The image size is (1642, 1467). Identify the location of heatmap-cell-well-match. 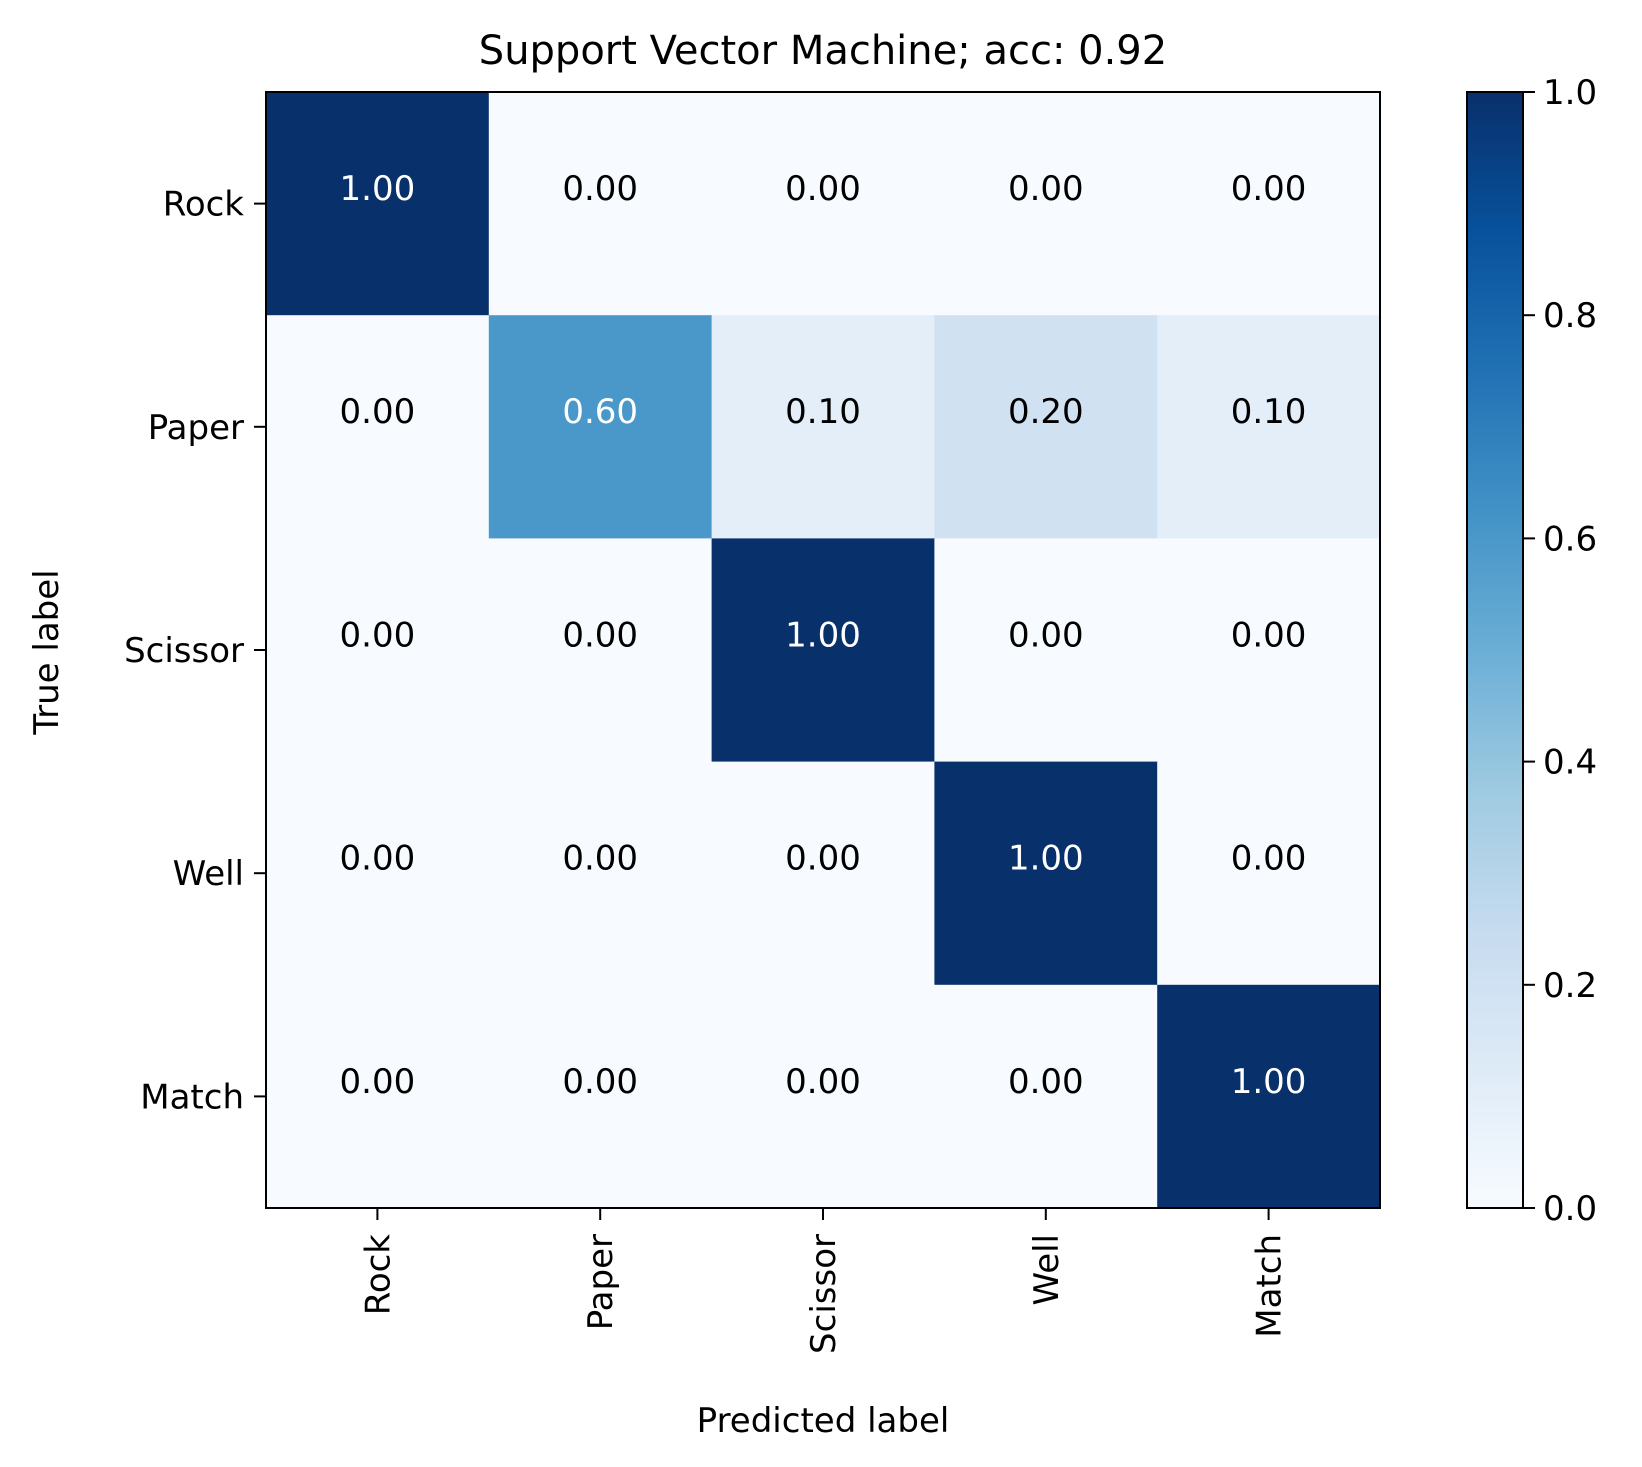
(1269, 873).